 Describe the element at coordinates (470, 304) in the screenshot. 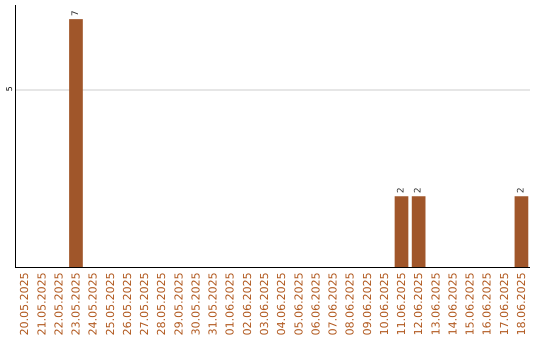

I see `x-tick-label: 15.06.2025` at that location.